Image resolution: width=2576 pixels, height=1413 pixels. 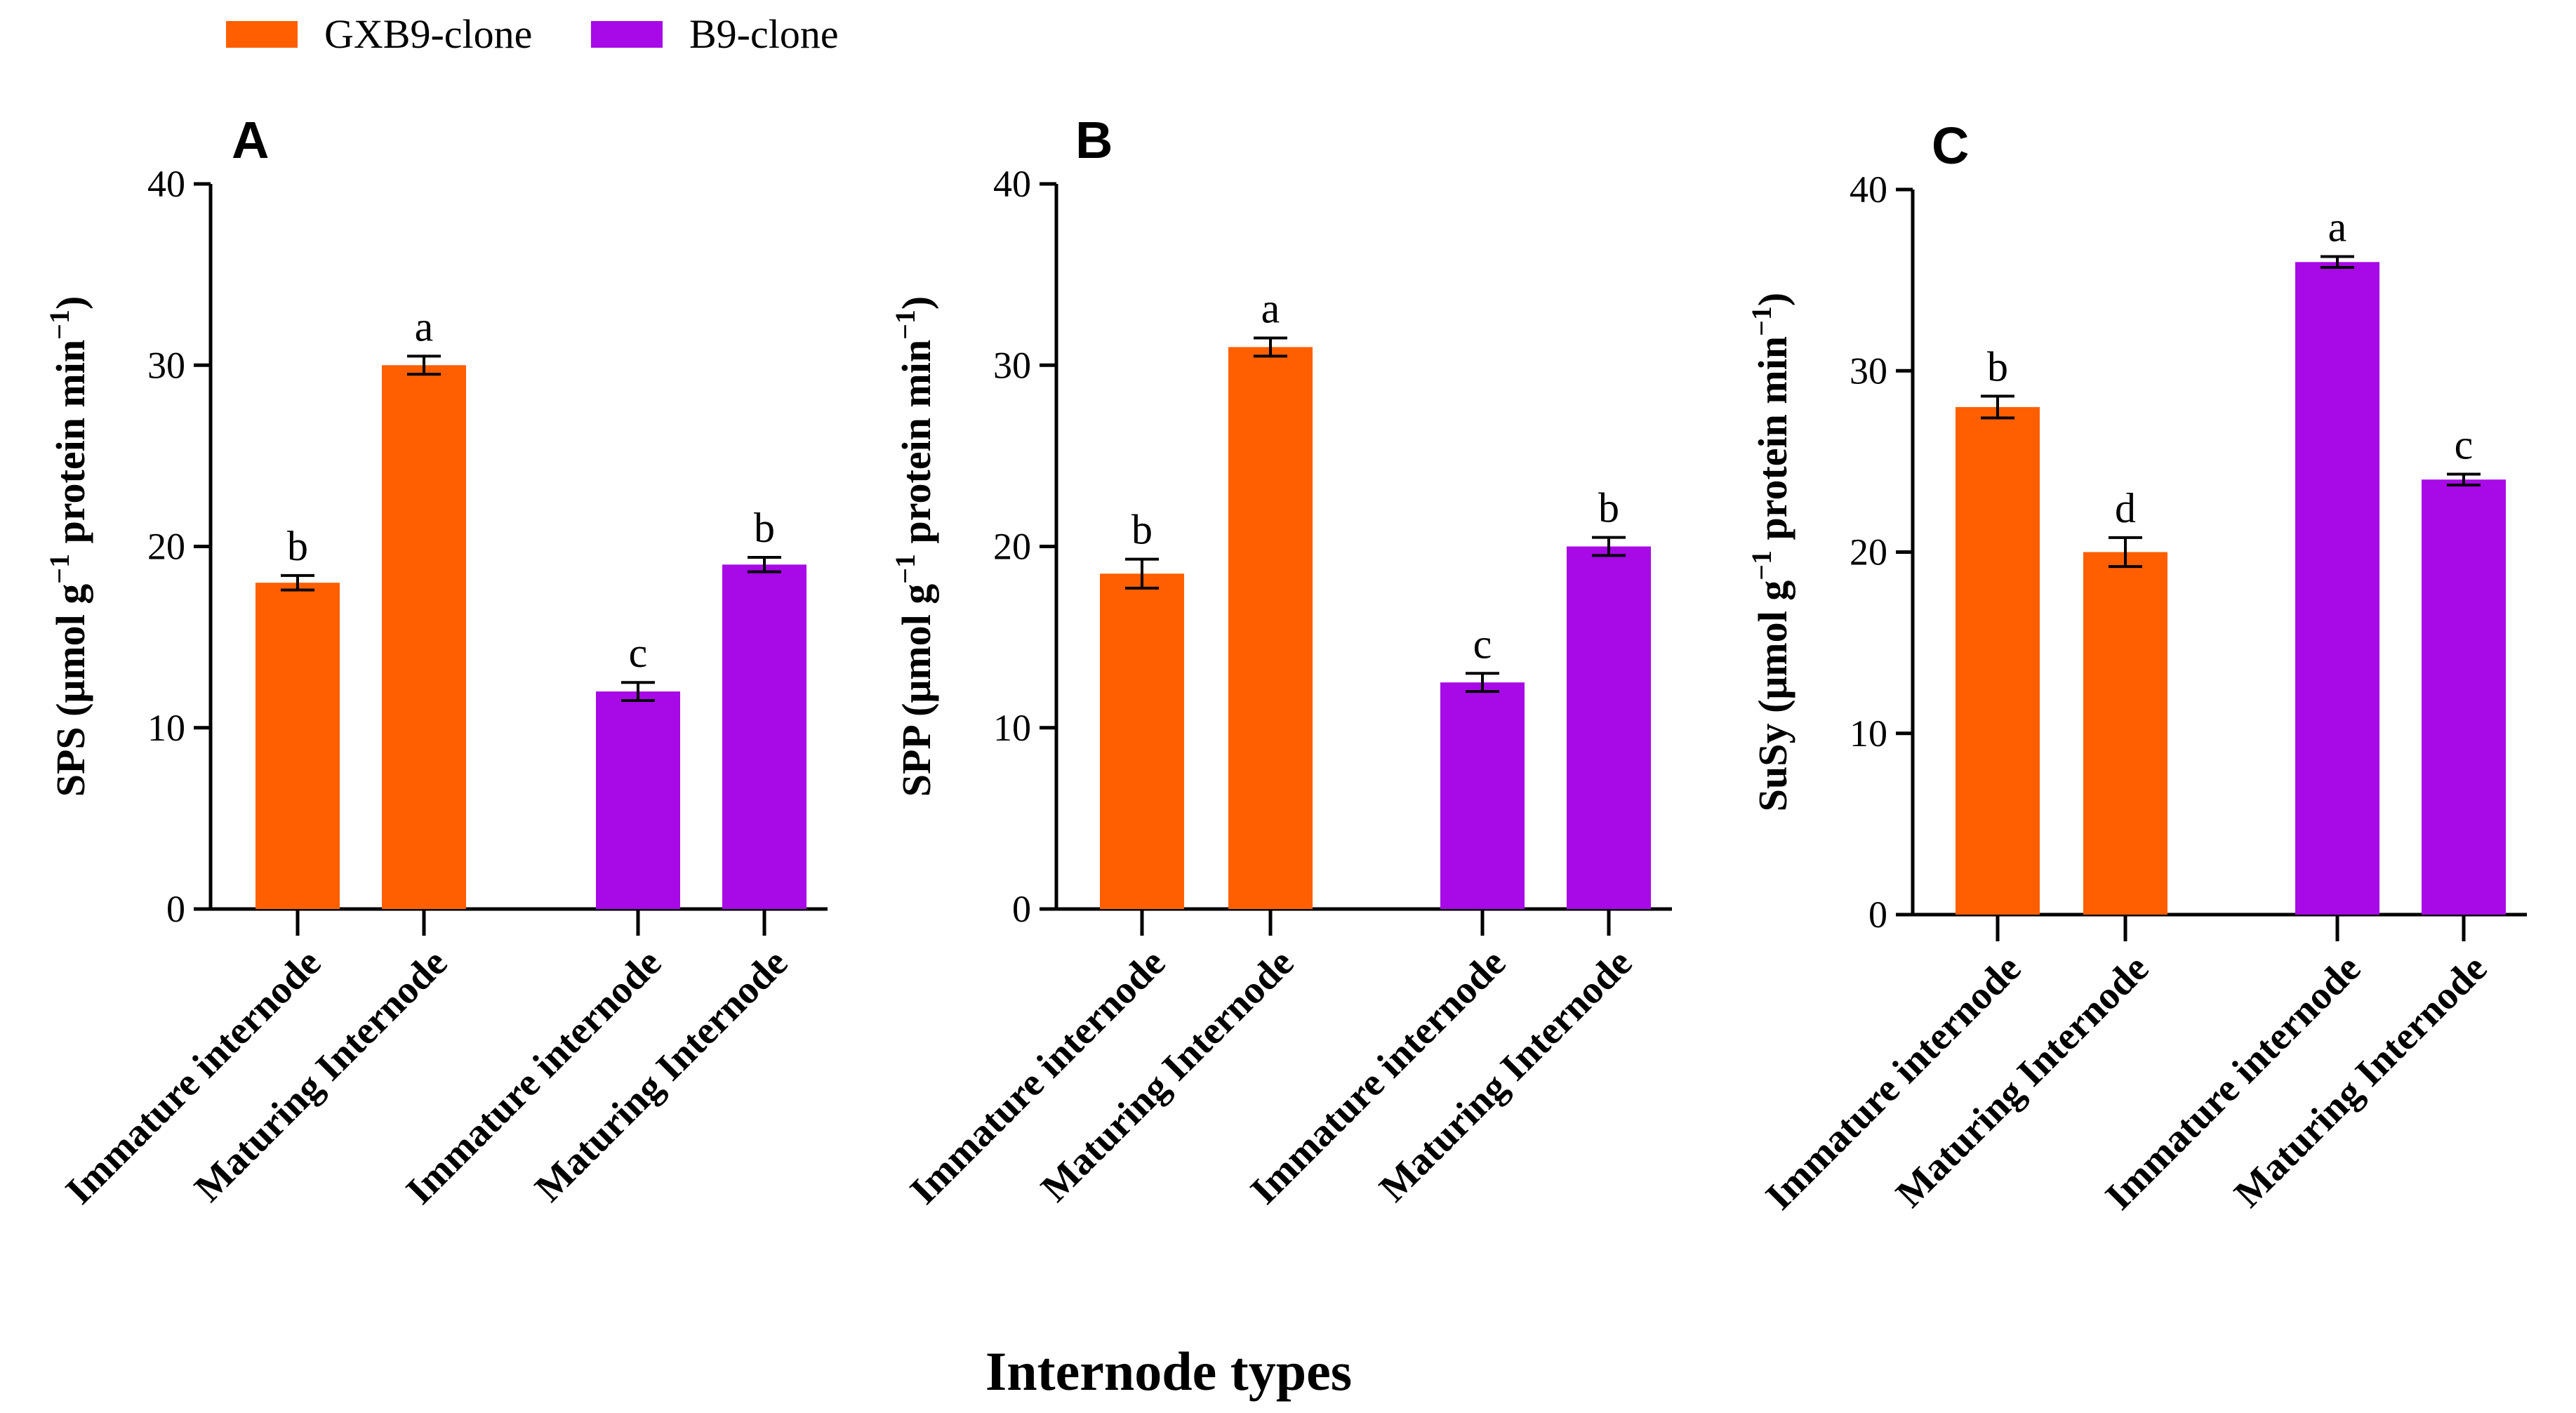 What do you see at coordinates (262, 34) in the screenshot?
I see `legend-swatch-gxb9` at bounding box center [262, 34].